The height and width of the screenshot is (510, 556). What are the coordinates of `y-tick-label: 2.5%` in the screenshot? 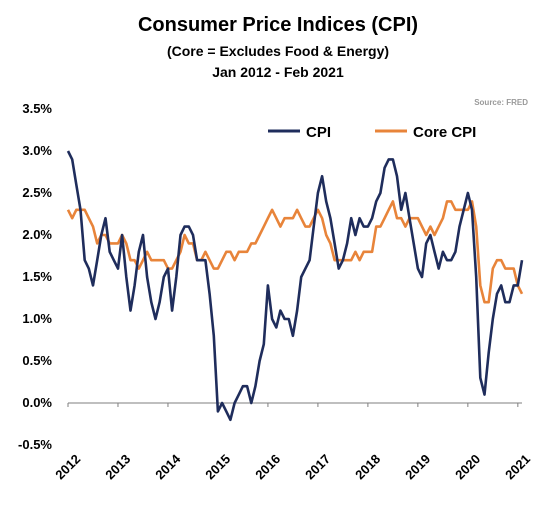 It's located at (37, 192).